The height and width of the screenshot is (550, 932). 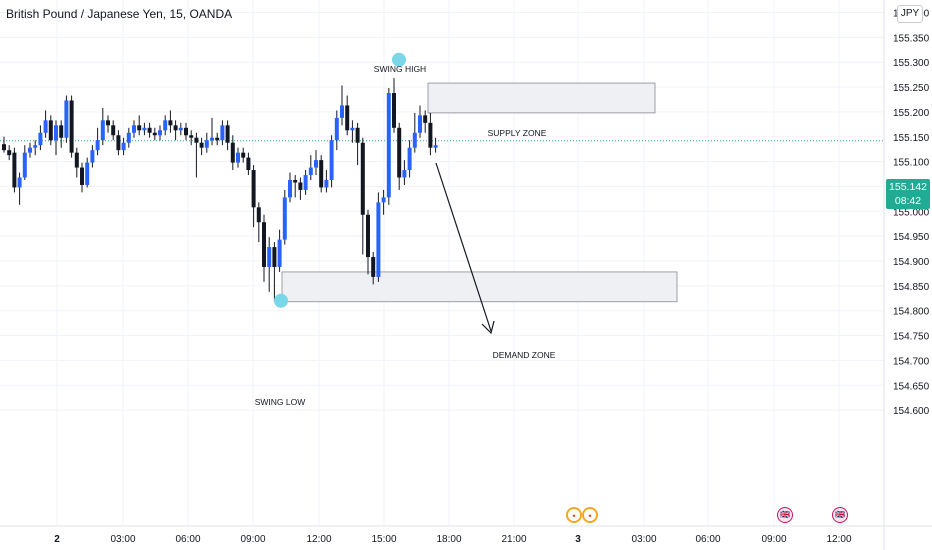 What do you see at coordinates (448, 539) in the screenshot?
I see `time-tick-label: 18:00` at bounding box center [448, 539].